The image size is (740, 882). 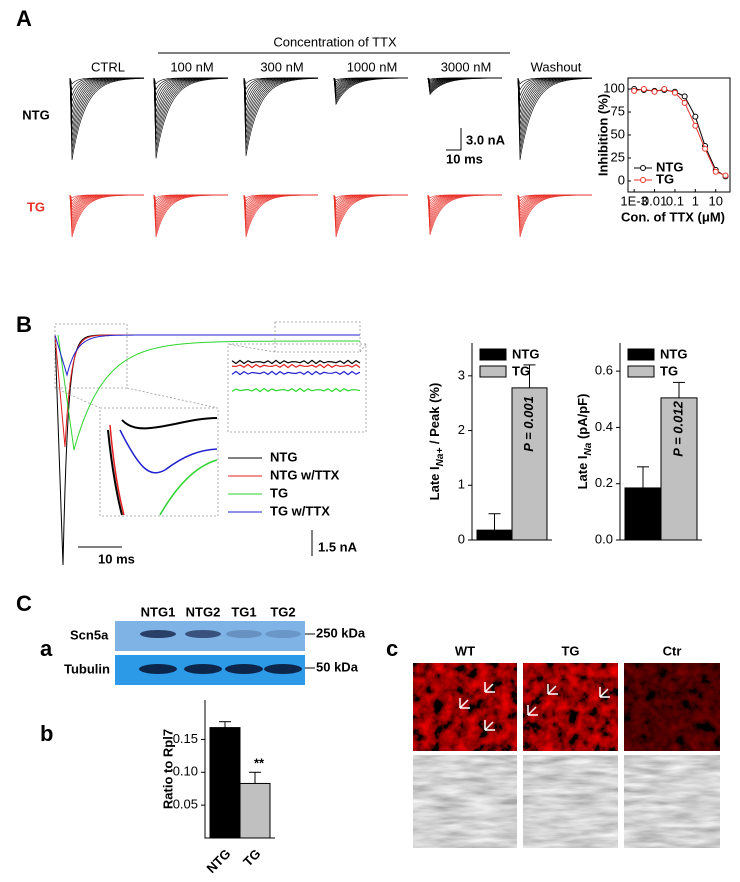 What do you see at coordinates (337, 666) in the screenshot?
I see `marker-label: 50 kDa` at bounding box center [337, 666].